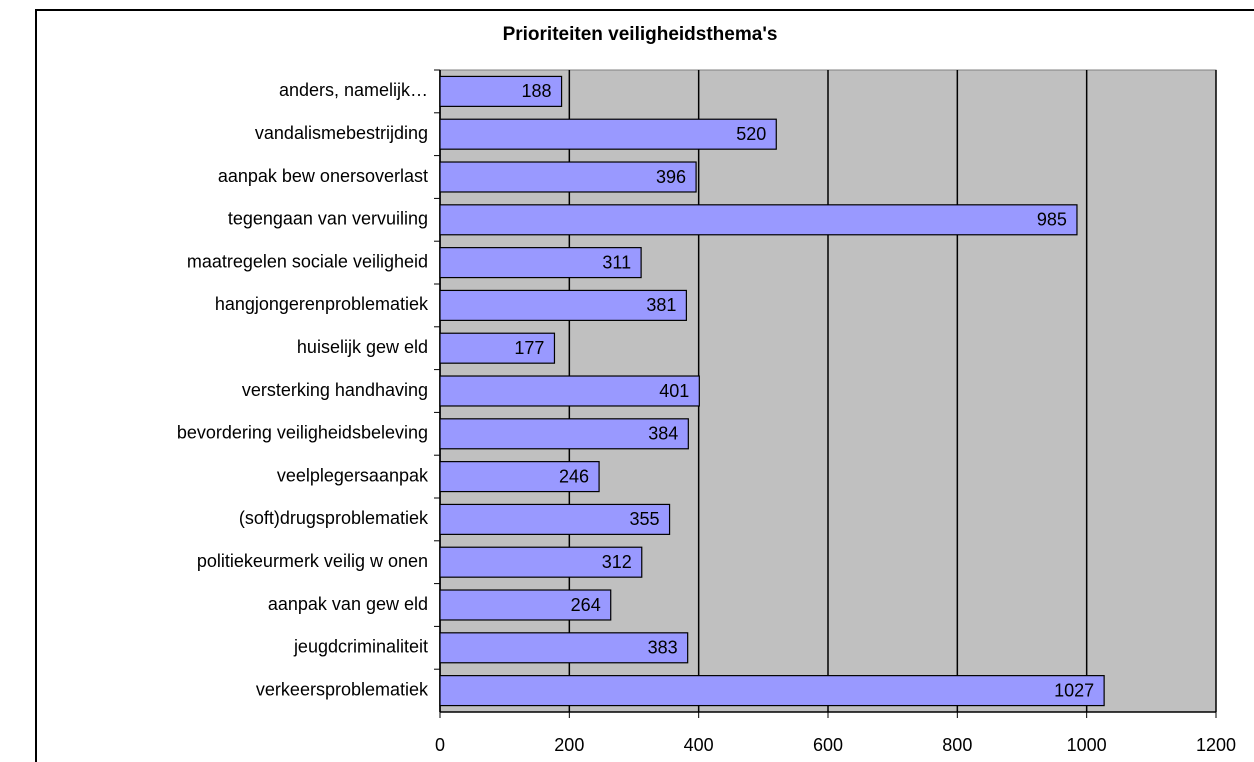  What do you see at coordinates (307, 261) in the screenshot?
I see `y-tick-label: maatregelen sociale veiligheid` at bounding box center [307, 261].